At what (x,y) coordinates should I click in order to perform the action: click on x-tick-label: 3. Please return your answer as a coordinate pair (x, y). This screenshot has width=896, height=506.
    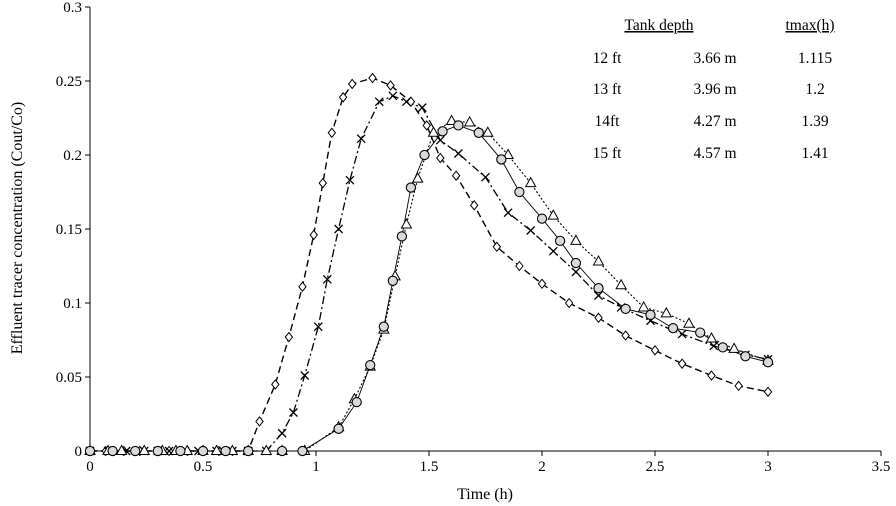
    Looking at the image, I should click on (768, 467).